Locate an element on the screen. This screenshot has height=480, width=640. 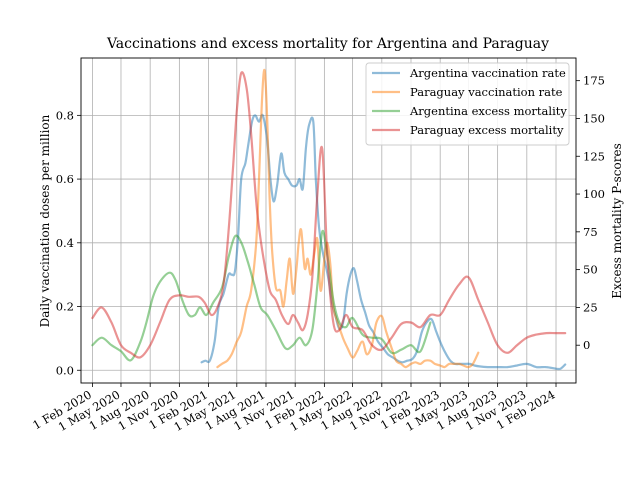
y-tick-label: 0.6 is located at coordinates (65, 179).